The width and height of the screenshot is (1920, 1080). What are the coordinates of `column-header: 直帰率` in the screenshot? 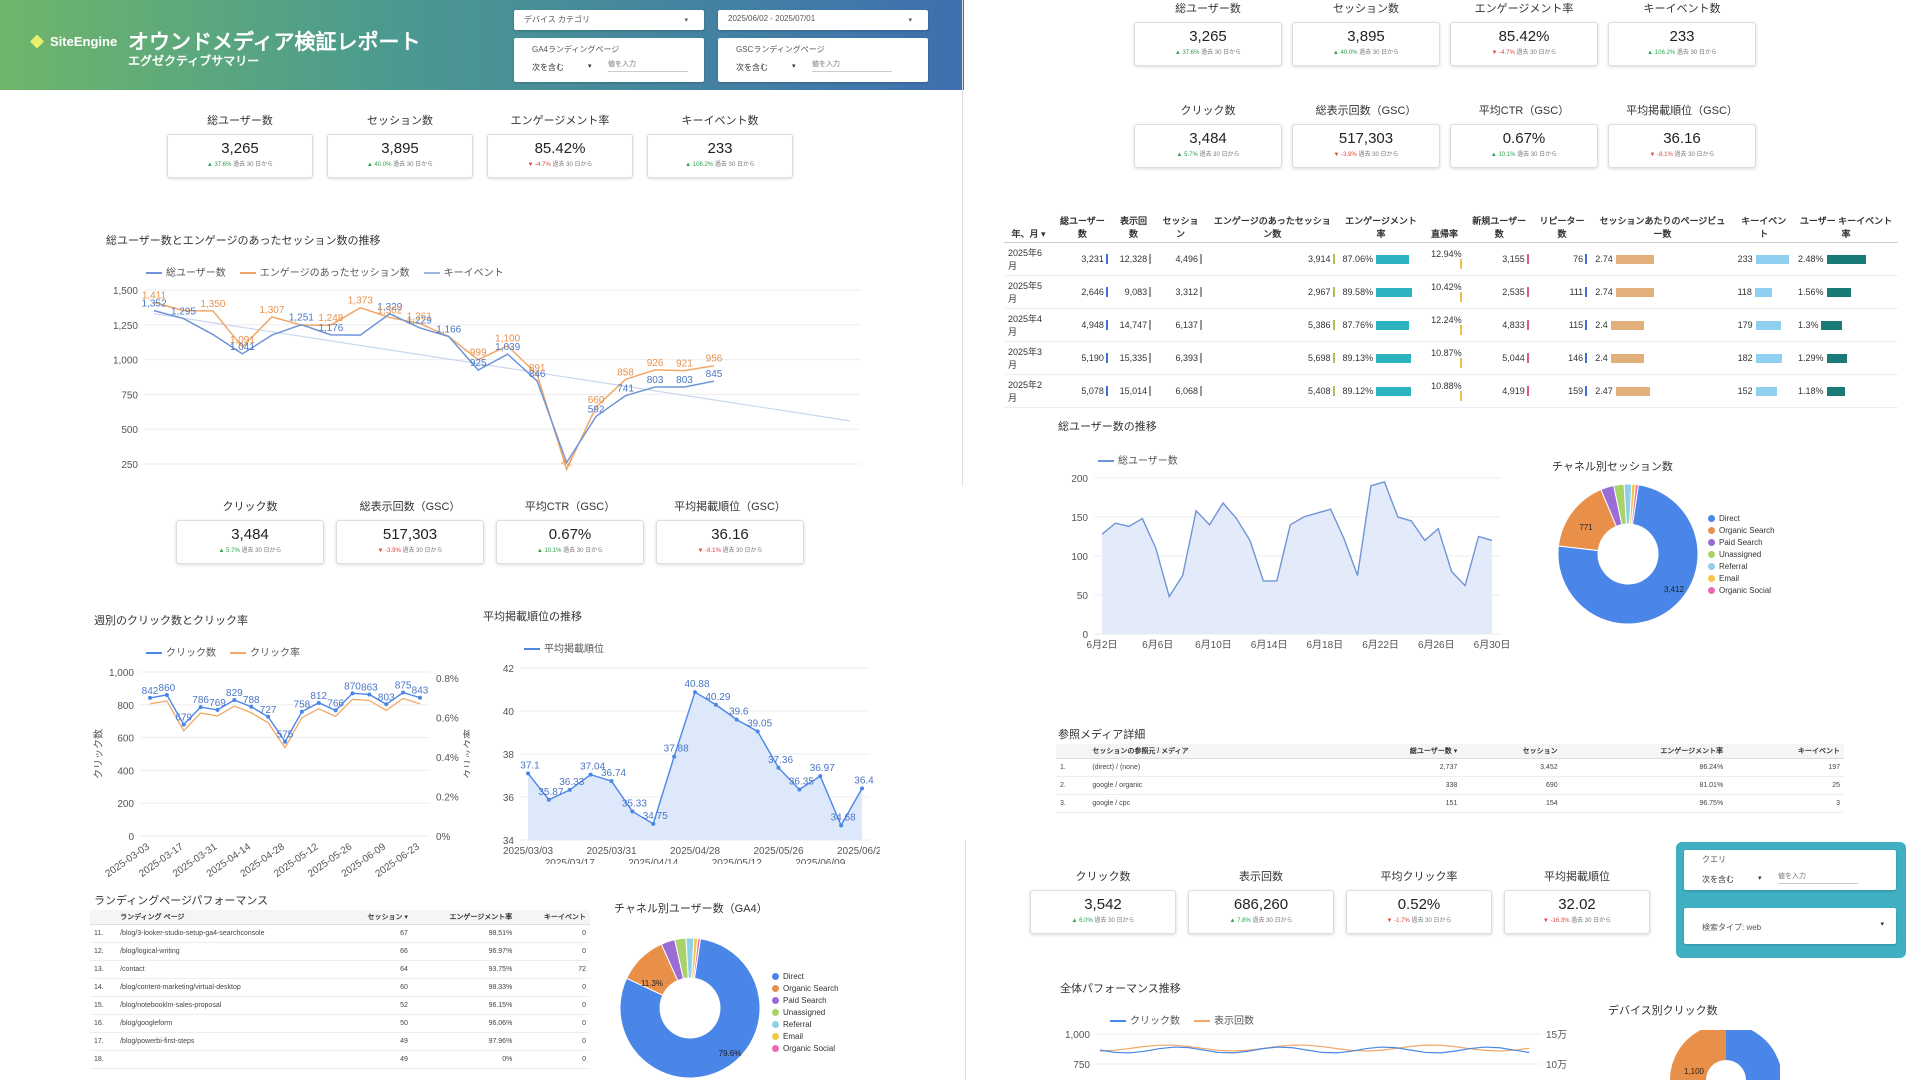 It's located at (1444, 227).